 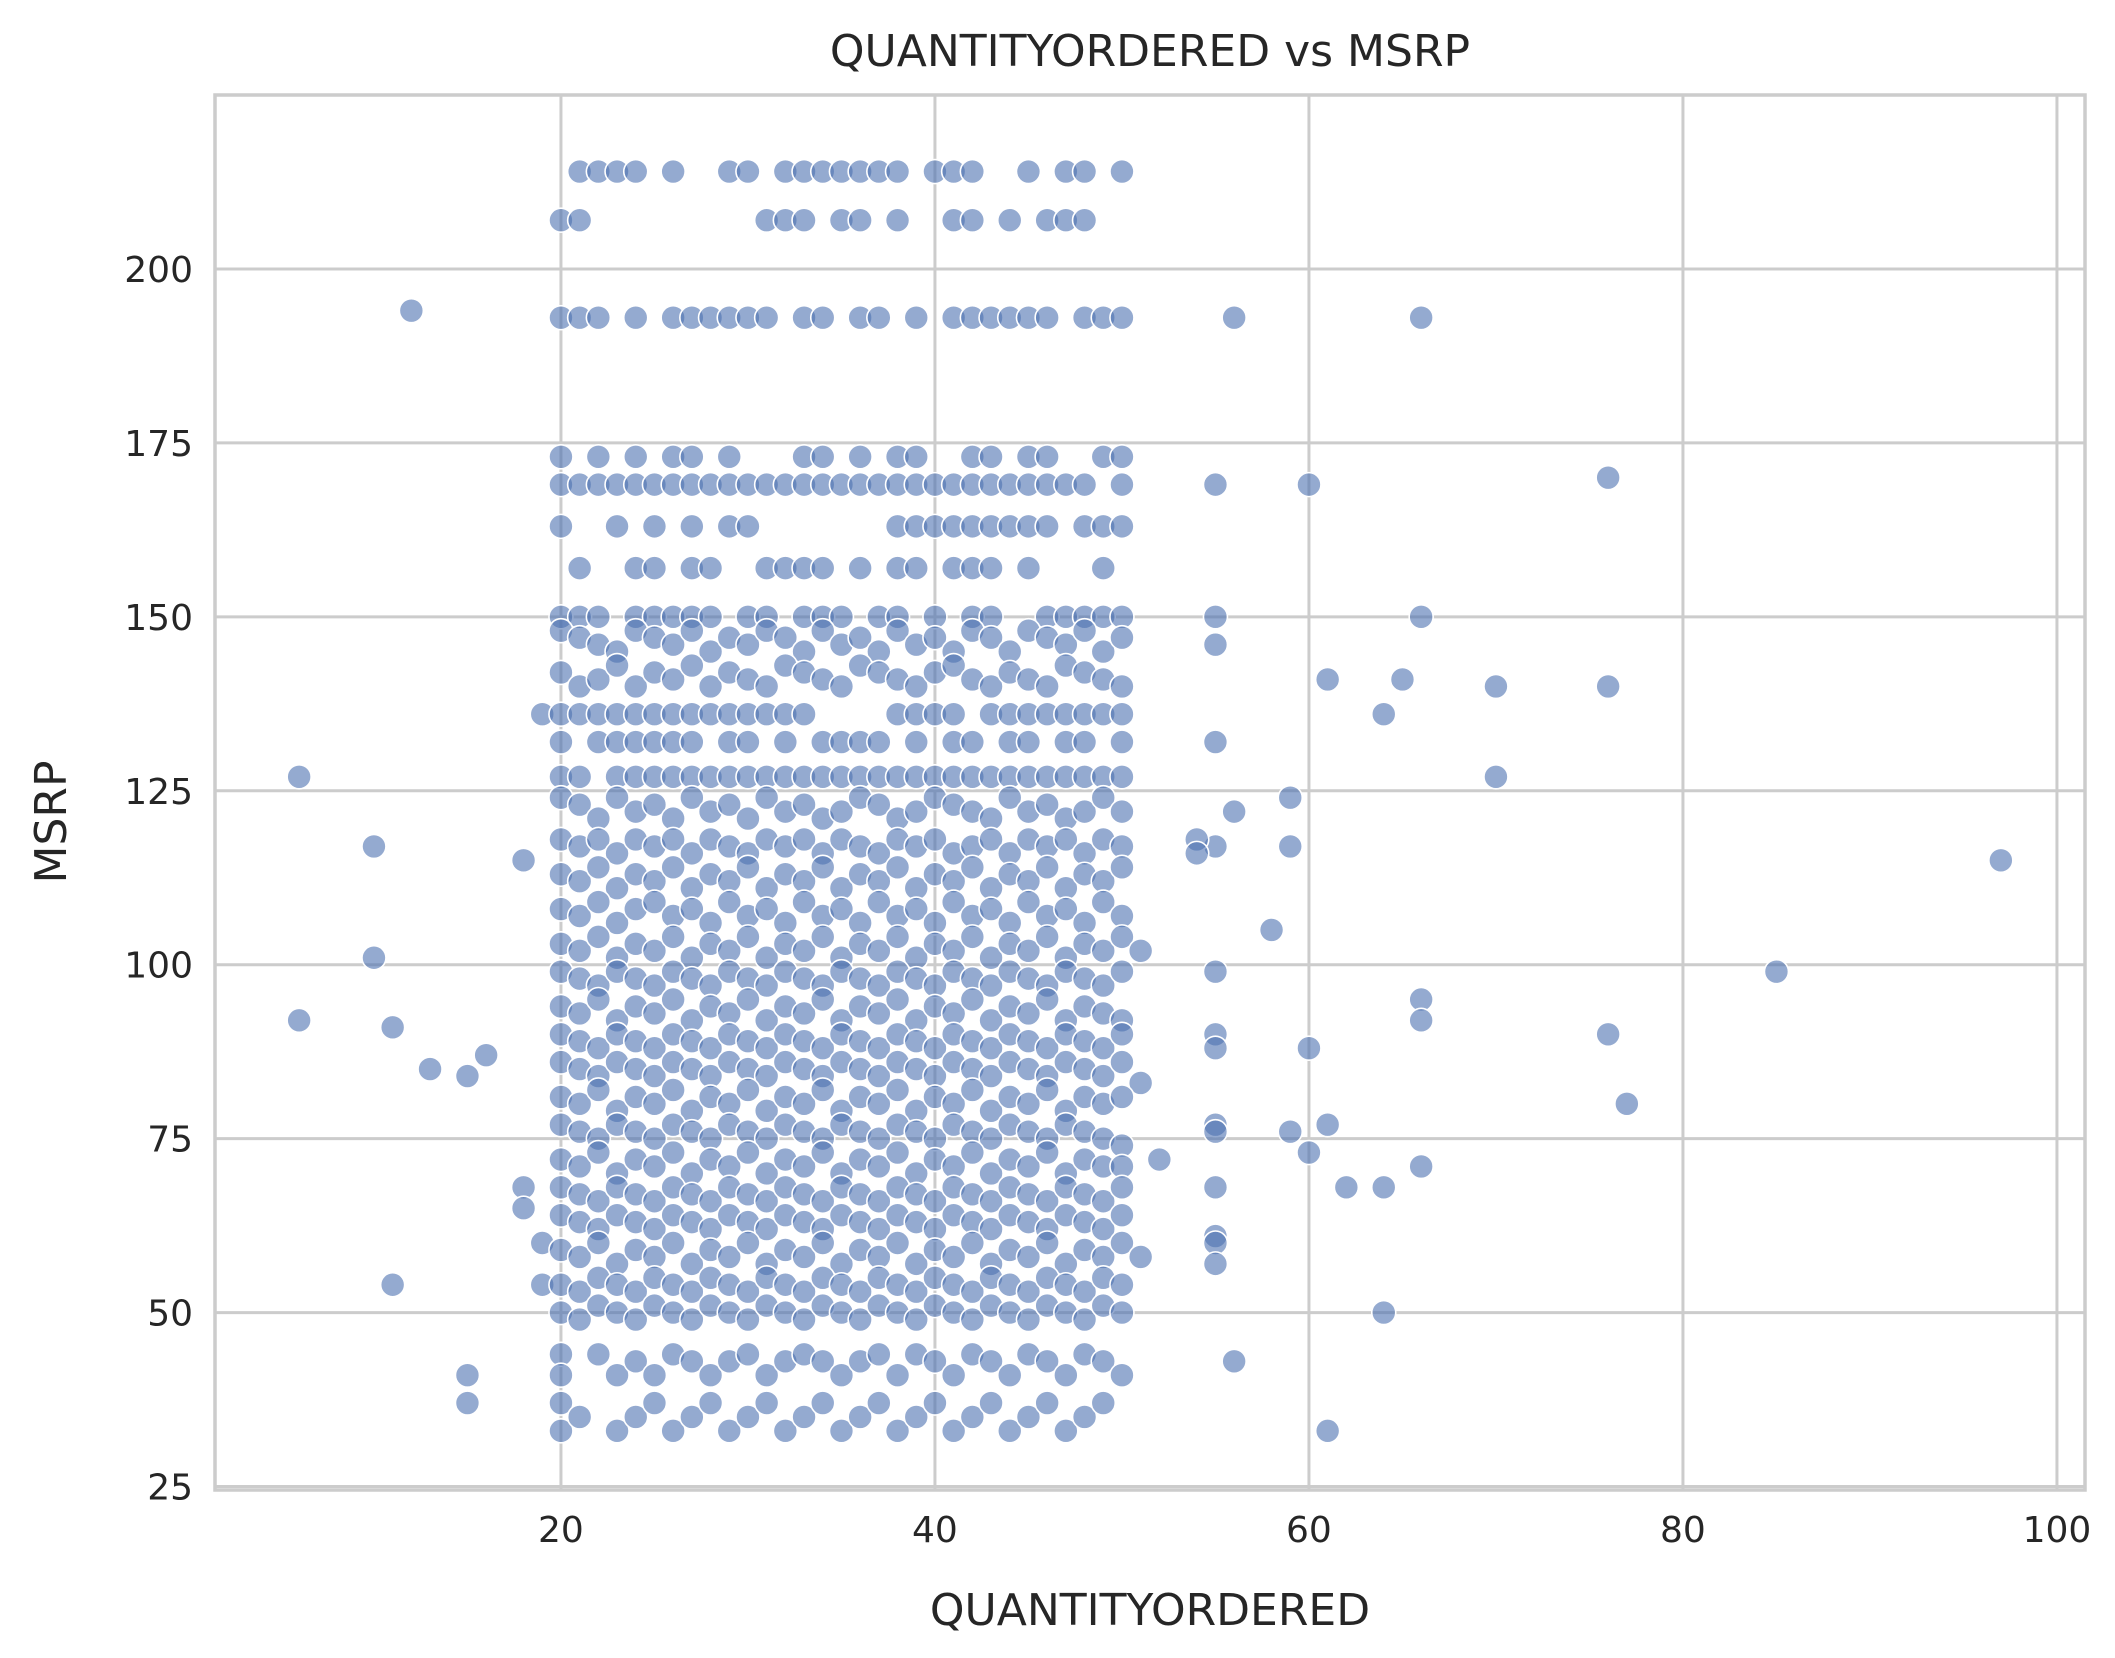 I want to click on x-axis-label: QUANTITYORDERED, so click(x=1150, y=1610).